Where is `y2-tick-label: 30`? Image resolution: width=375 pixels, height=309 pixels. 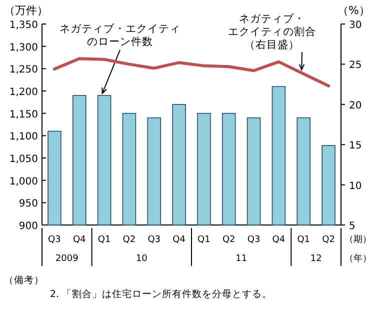
y2-tick-label: 30 is located at coordinates (355, 25).